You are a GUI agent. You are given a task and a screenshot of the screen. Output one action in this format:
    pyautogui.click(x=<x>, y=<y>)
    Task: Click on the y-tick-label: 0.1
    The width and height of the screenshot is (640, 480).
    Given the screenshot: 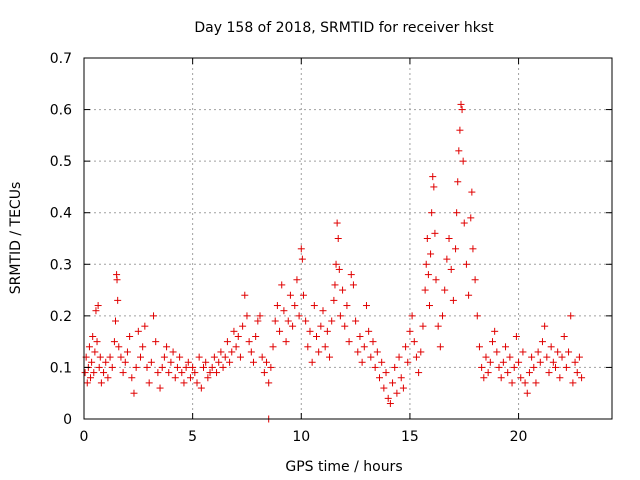 What is the action you would take?
    pyautogui.click(x=61, y=368)
    